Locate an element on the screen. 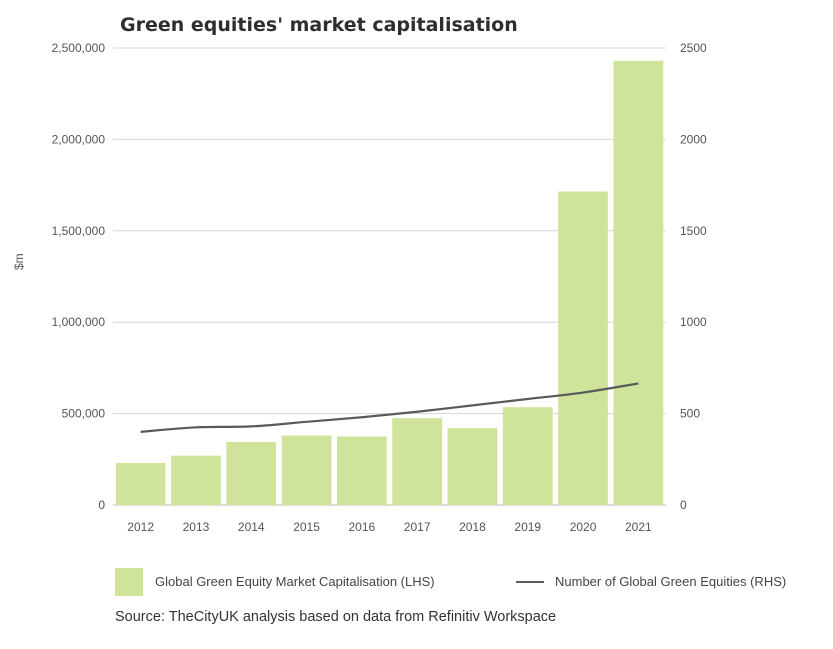 This screenshot has width=833, height=649. y-right-tick-label: 1500 is located at coordinates (693, 231).